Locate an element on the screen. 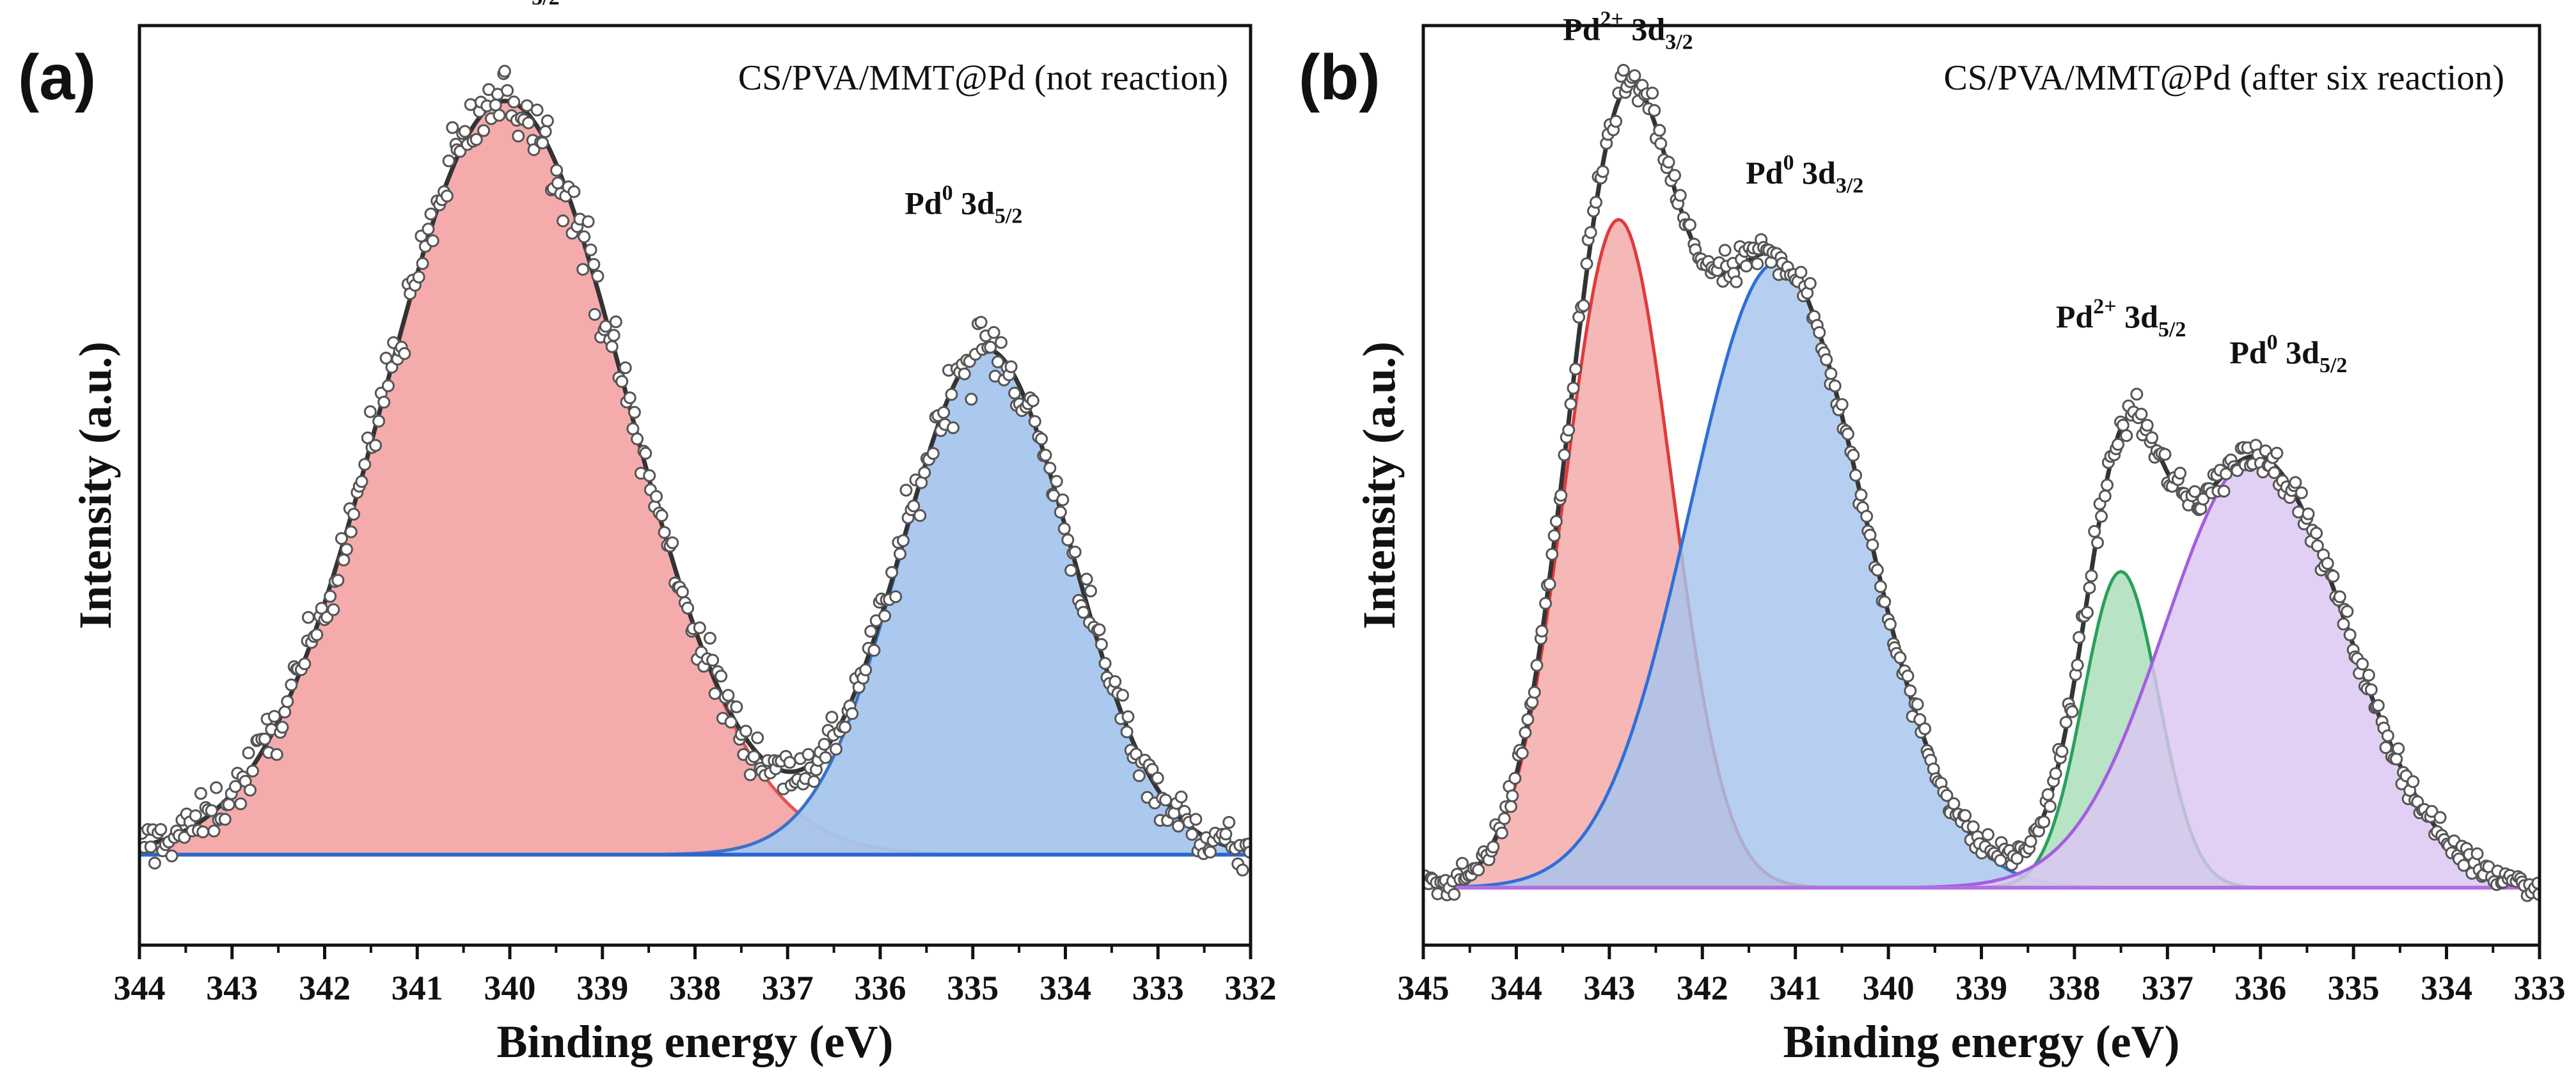  peak-label: Pd0 3d3/2 is located at coordinates (1804, 174).